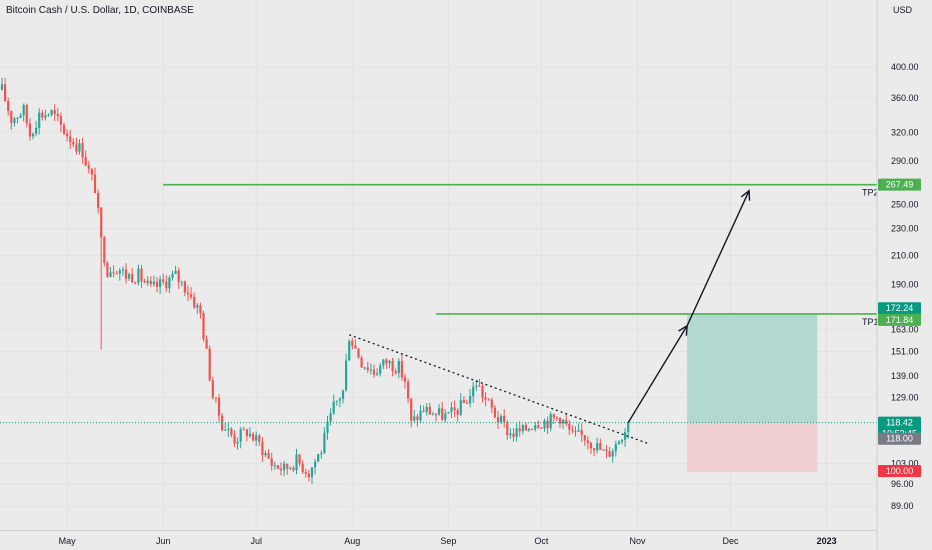 The width and height of the screenshot is (932, 550). Describe the element at coordinates (899, 423) in the screenshot. I see `current-price-text: 118.42` at that location.